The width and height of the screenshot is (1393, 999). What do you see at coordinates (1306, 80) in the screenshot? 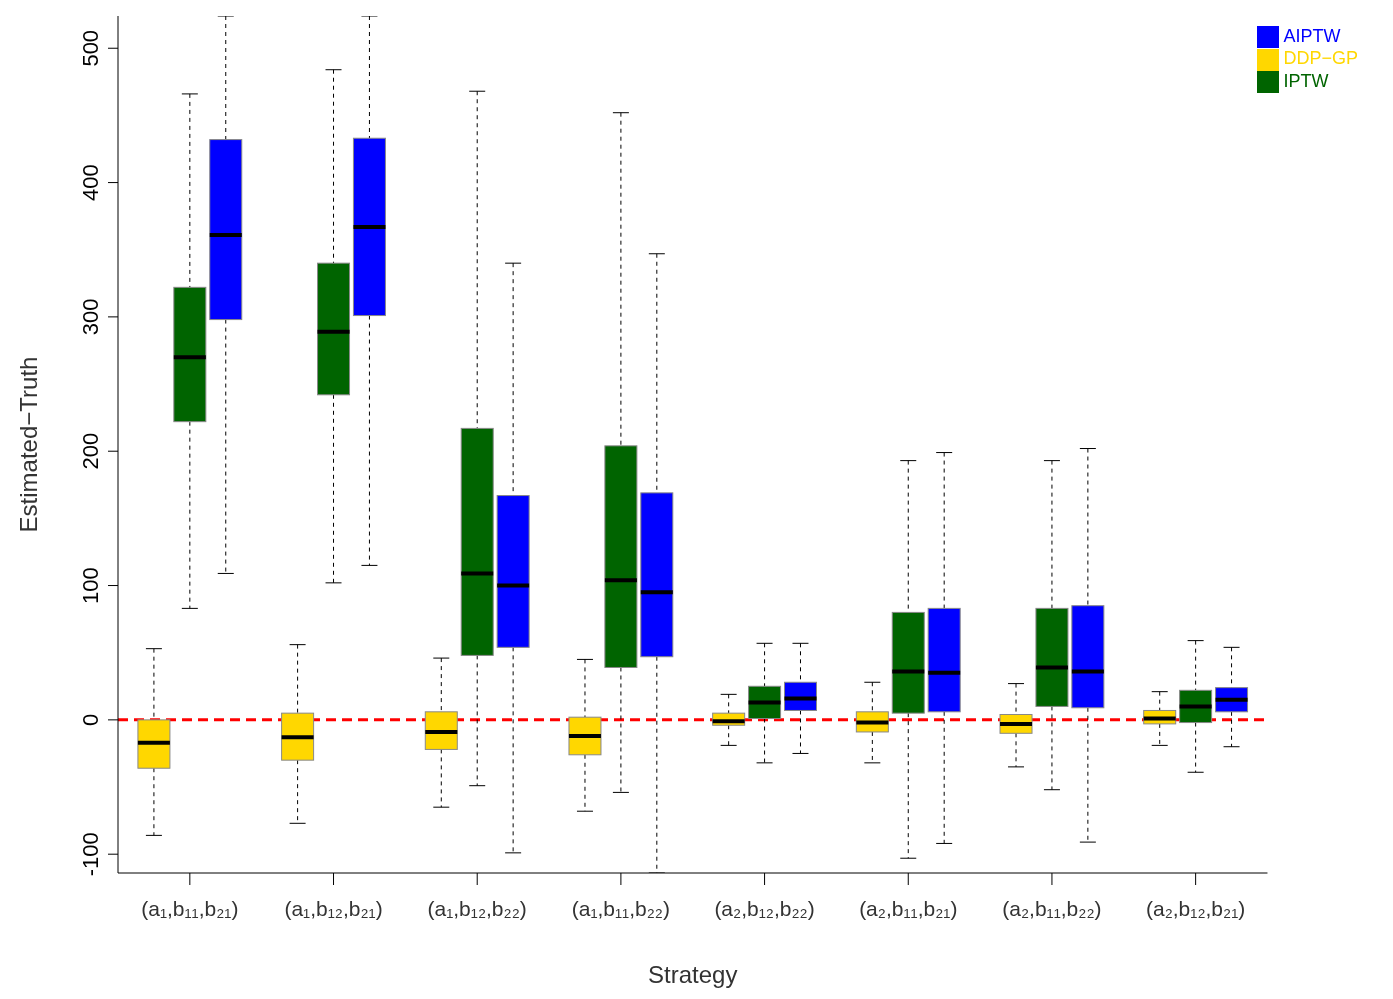
I see `legend-label: IPTW` at bounding box center [1306, 80].